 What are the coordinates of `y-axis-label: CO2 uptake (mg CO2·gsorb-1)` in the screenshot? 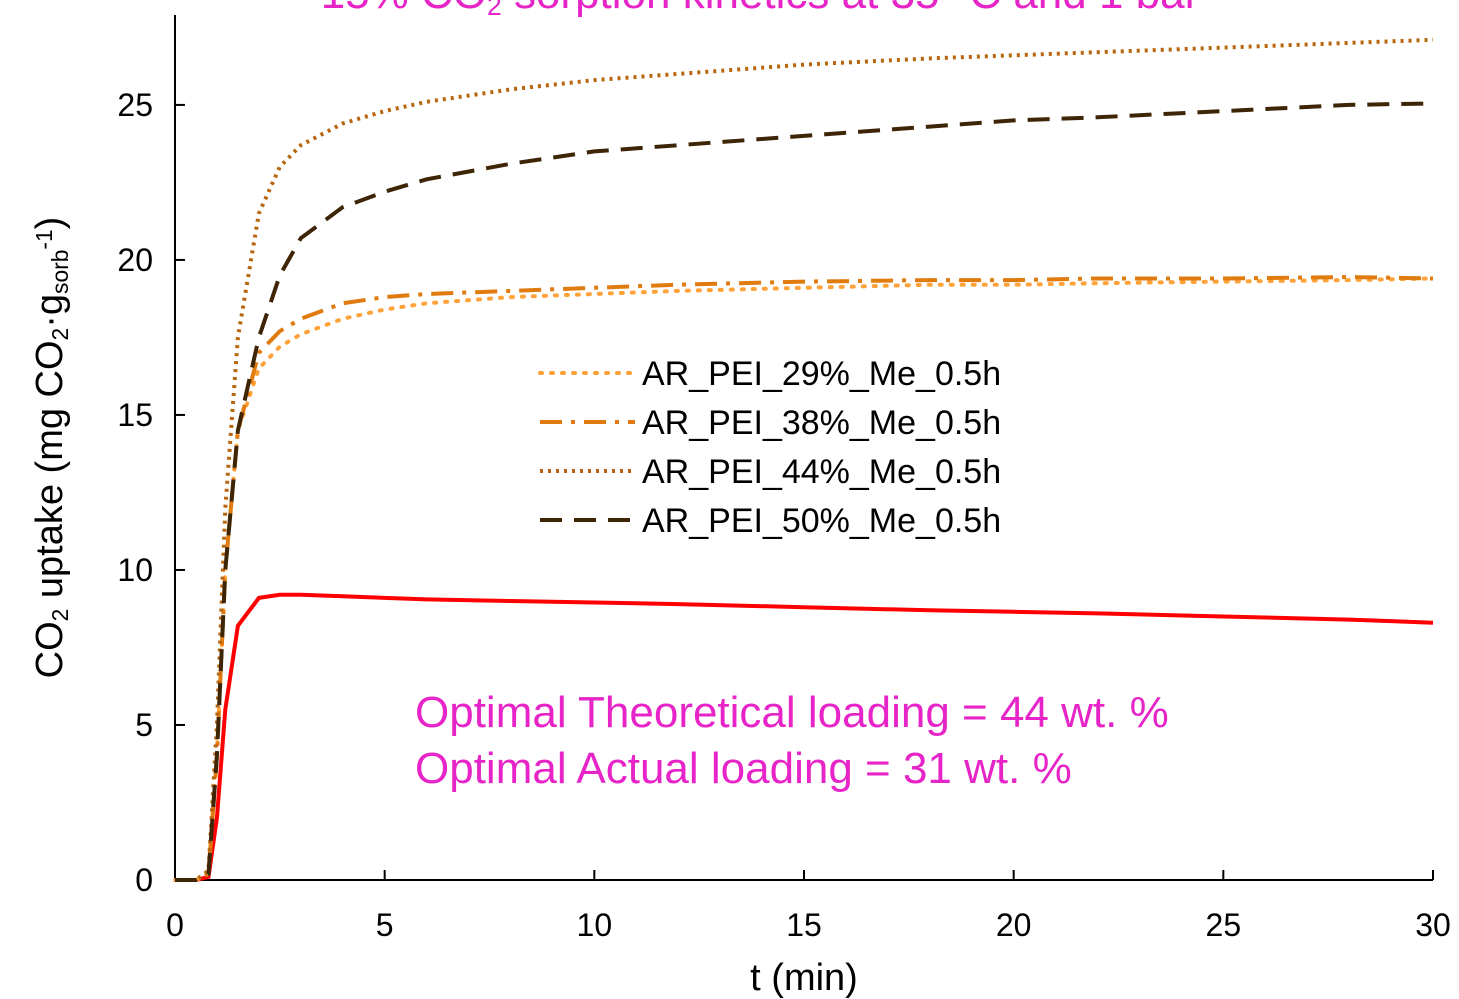 It's located at (51, 448).